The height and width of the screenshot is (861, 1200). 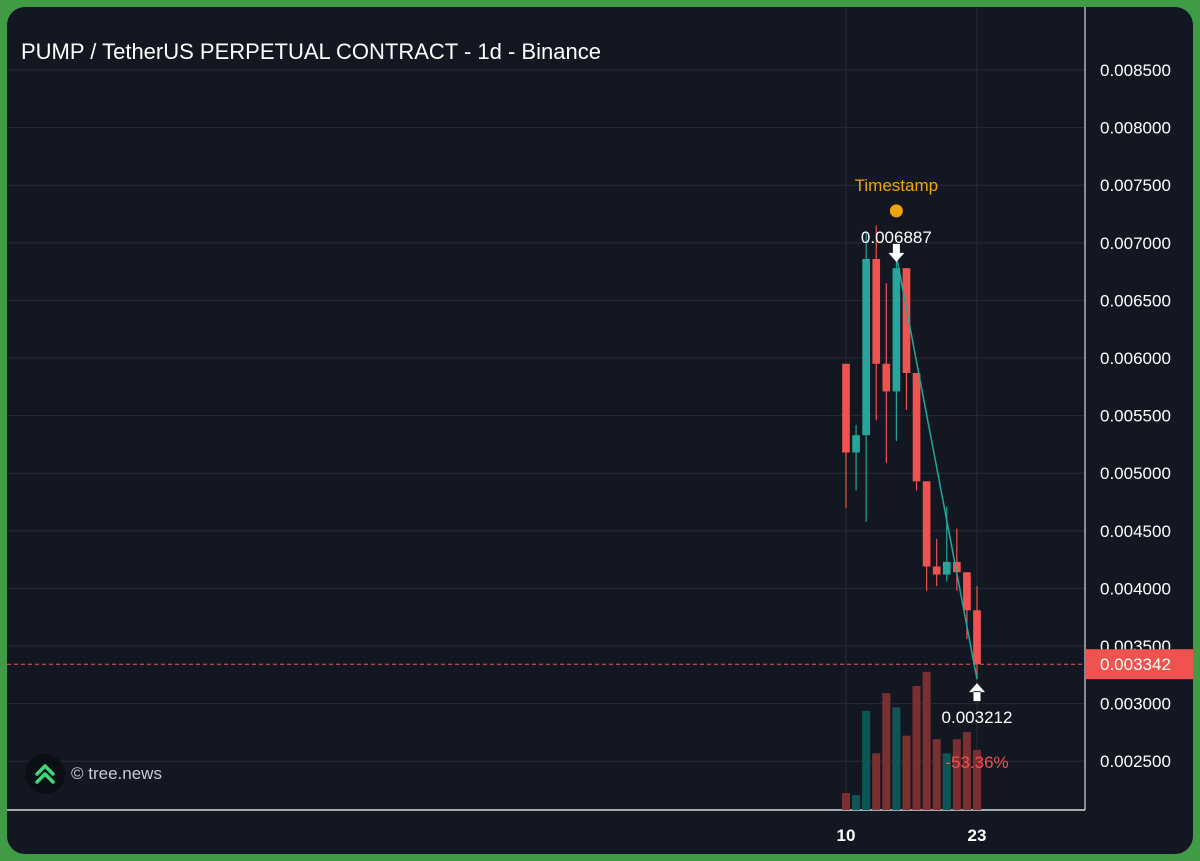 I want to click on y-tick-label: 0.004500, so click(x=1135, y=531).